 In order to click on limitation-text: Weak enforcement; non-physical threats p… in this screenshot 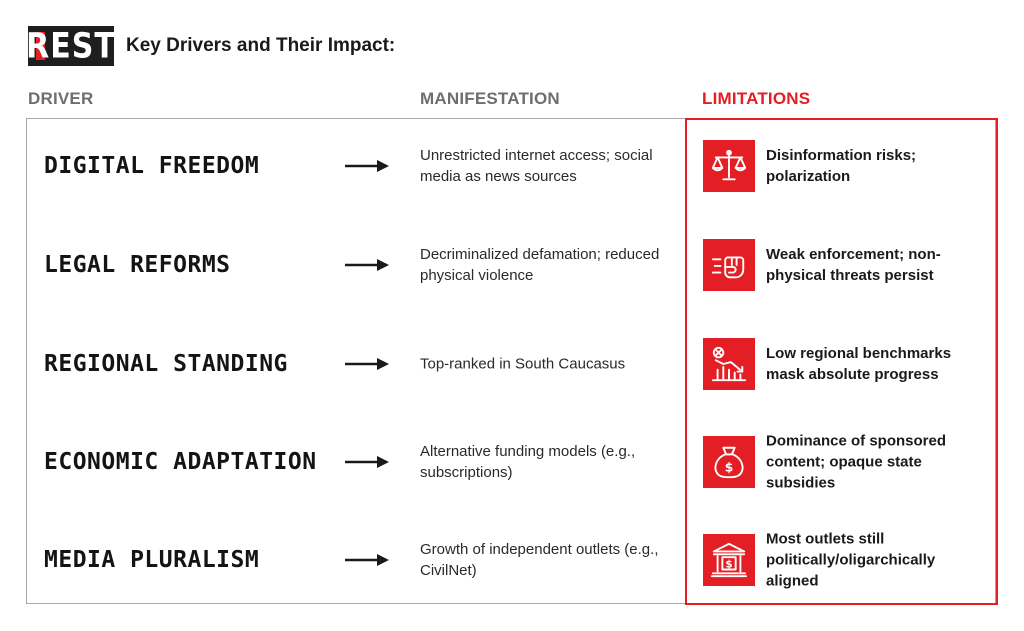, I will do `click(853, 265)`.